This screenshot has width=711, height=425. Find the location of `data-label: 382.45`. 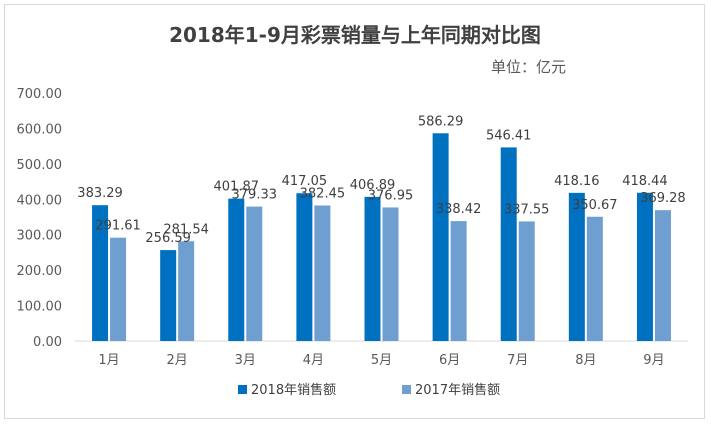

data-label: 382.45 is located at coordinates (323, 194).